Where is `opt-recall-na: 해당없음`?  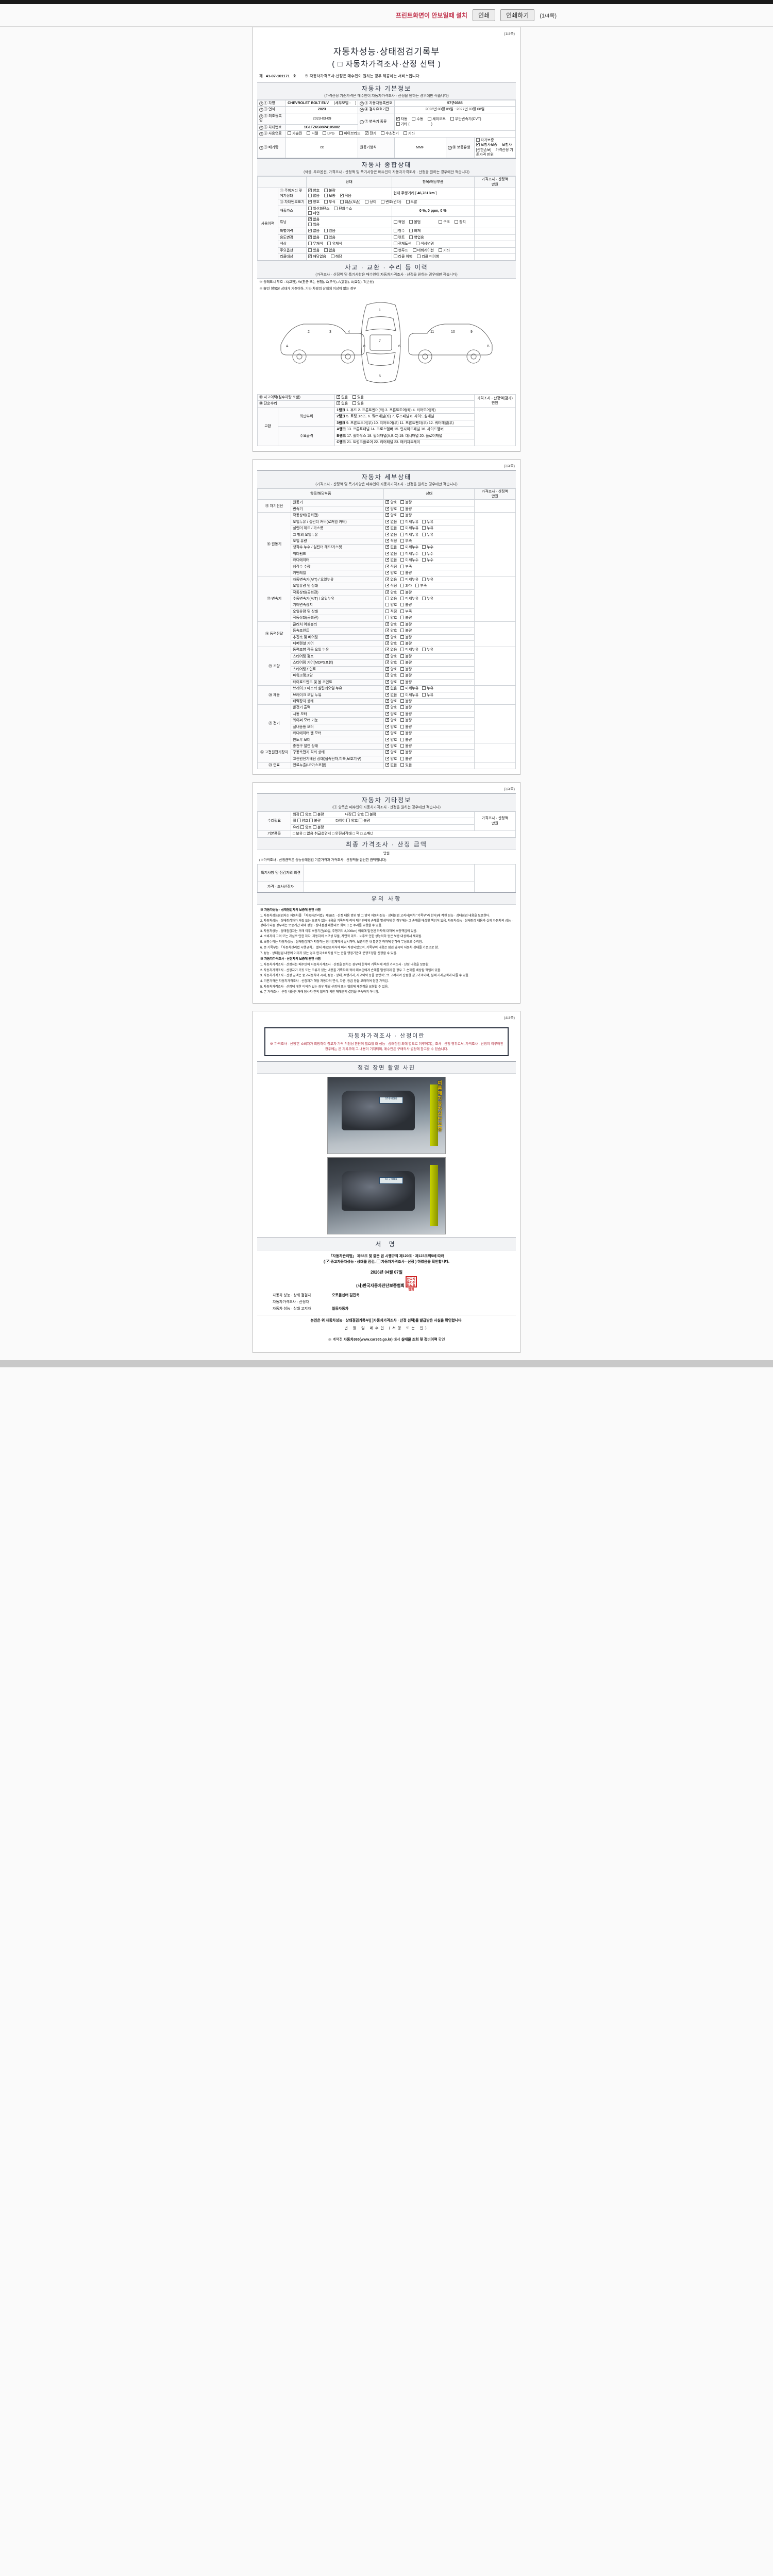 opt-recall-na: 해당없음 is located at coordinates (317, 256).